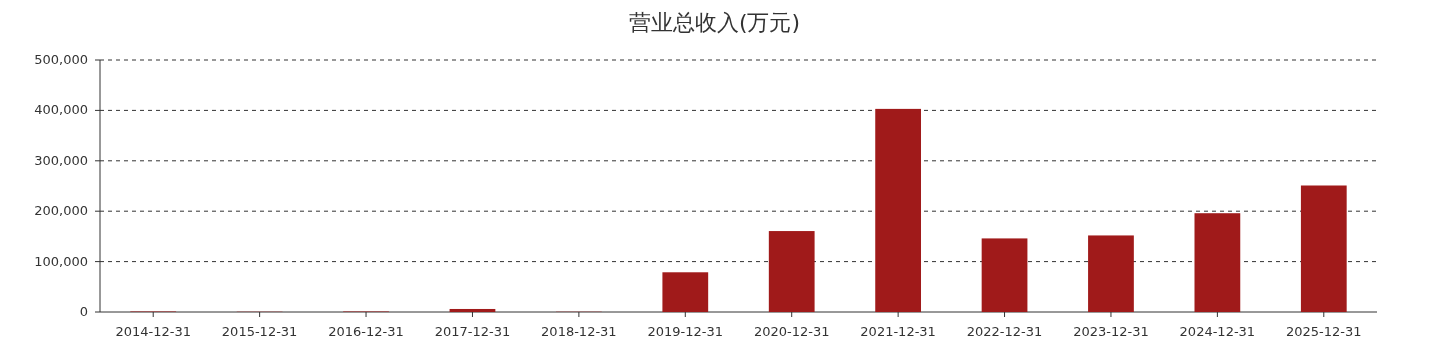  What do you see at coordinates (472, 331) in the screenshot?
I see `x-tick-label: 2017-12-31` at bounding box center [472, 331].